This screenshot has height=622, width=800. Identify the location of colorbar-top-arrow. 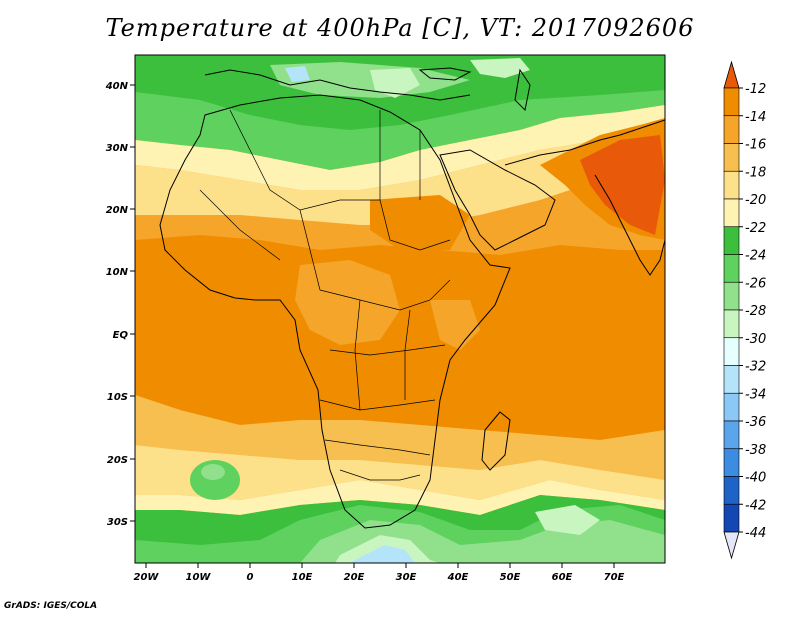
(731, 74).